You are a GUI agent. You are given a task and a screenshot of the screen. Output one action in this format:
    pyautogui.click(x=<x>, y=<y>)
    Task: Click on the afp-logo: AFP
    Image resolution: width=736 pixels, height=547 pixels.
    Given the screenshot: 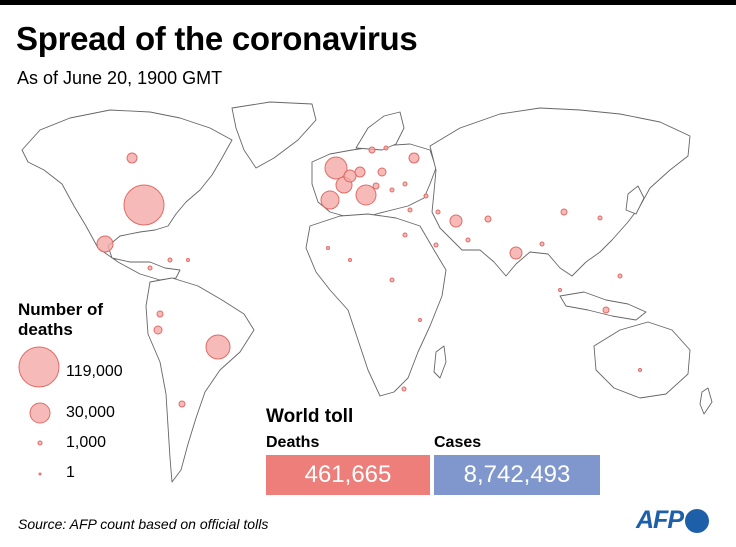 What is the action you would take?
    pyautogui.click(x=672, y=520)
    